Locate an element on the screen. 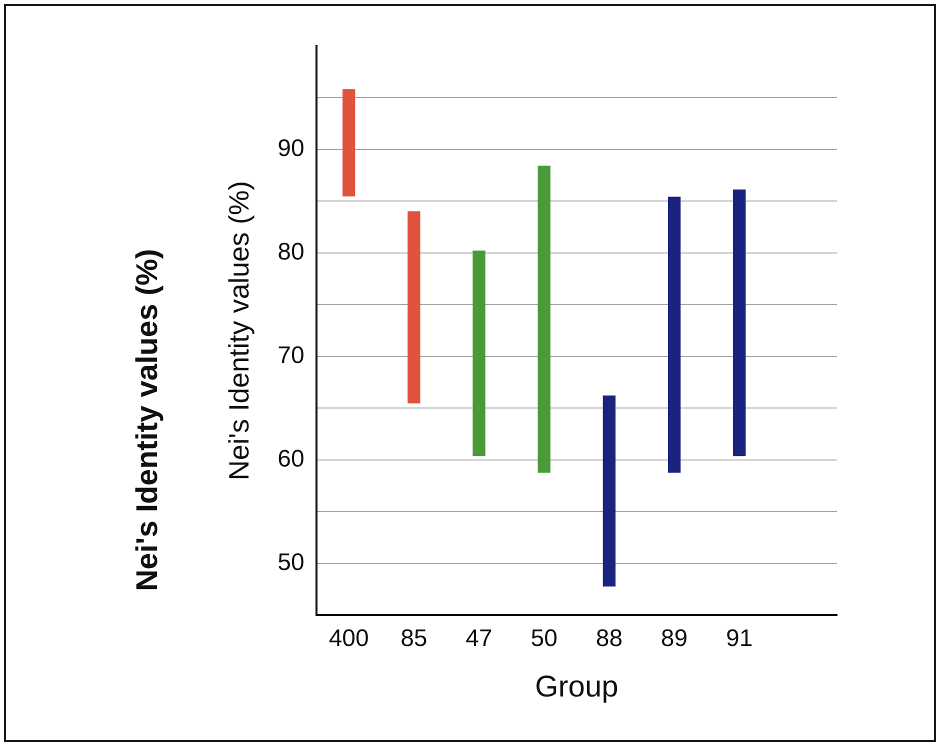  y-tick-label: 70 is located at coordinates (291, 356).